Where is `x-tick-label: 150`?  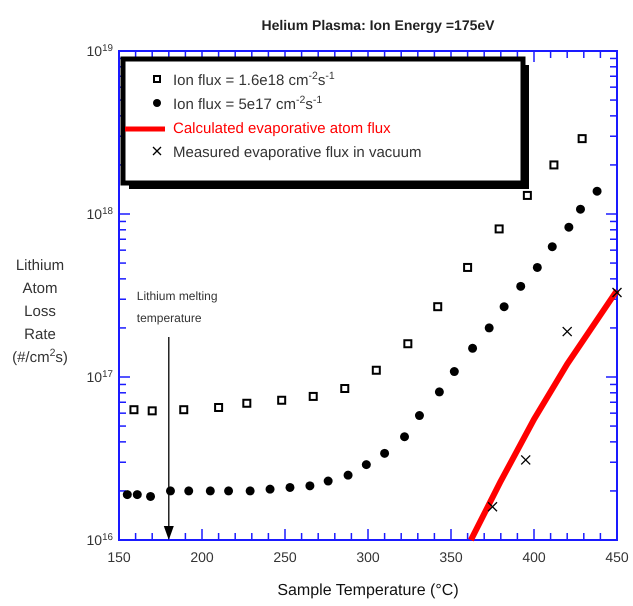 x-tick-label: 150 is located at coordinates (119, 557).